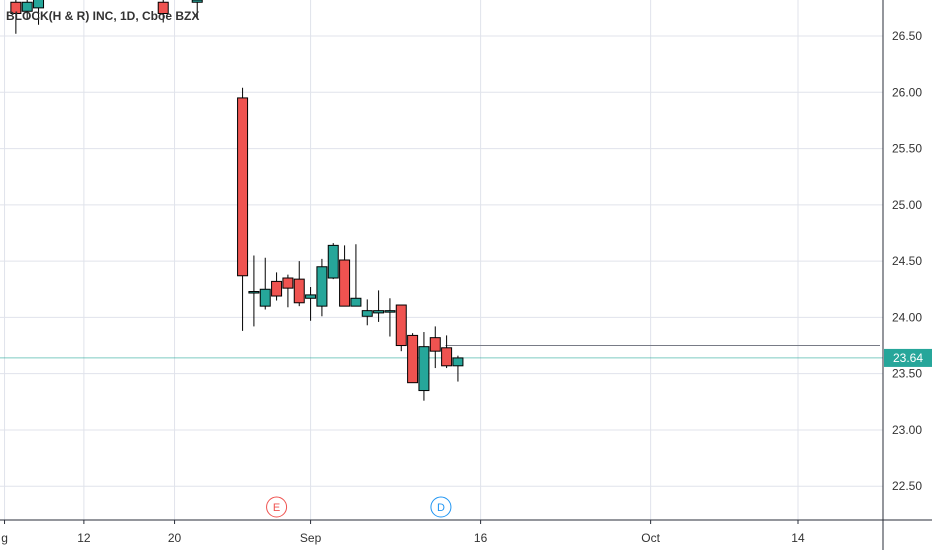 The height and width of the screenshot is (550, 932). What do you see at coordinates (102, 16) in the screenshot?
I see `chart-title: BLOCK(H & R) INC, 1D, Cboe BZX` at bounding box center [102, 16].